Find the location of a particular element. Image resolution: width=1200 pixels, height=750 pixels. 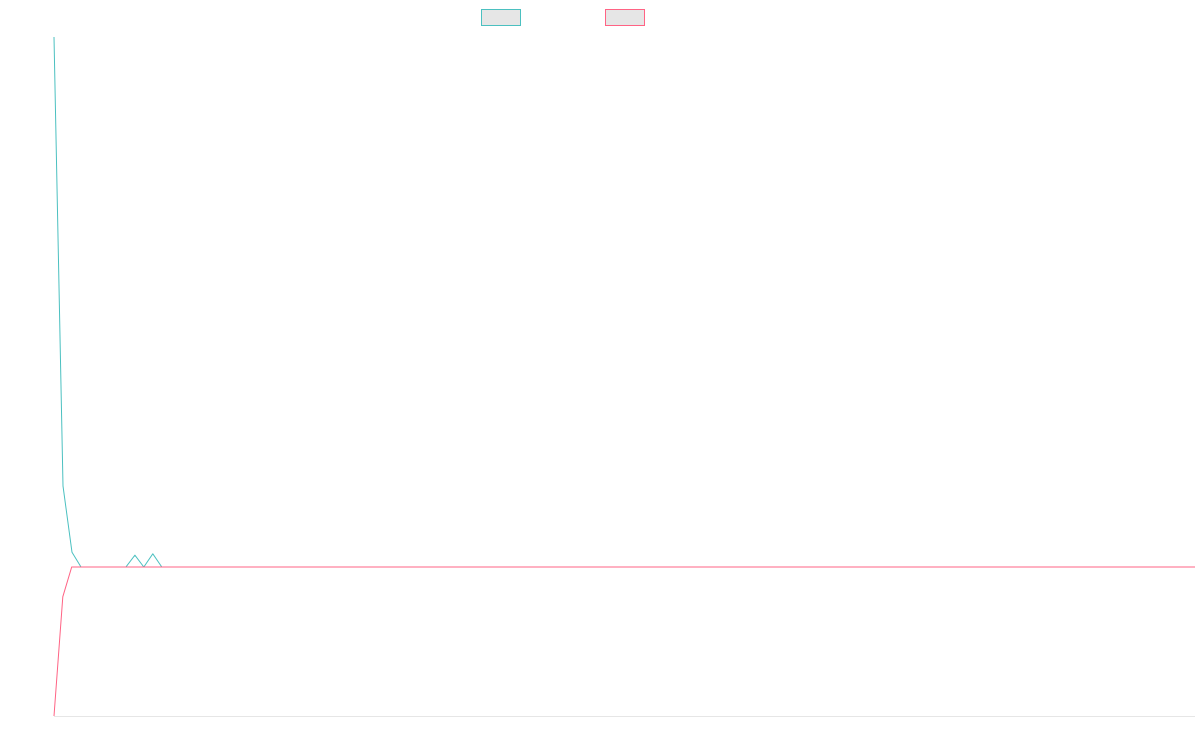

legend is located at coordinates (563, 17).